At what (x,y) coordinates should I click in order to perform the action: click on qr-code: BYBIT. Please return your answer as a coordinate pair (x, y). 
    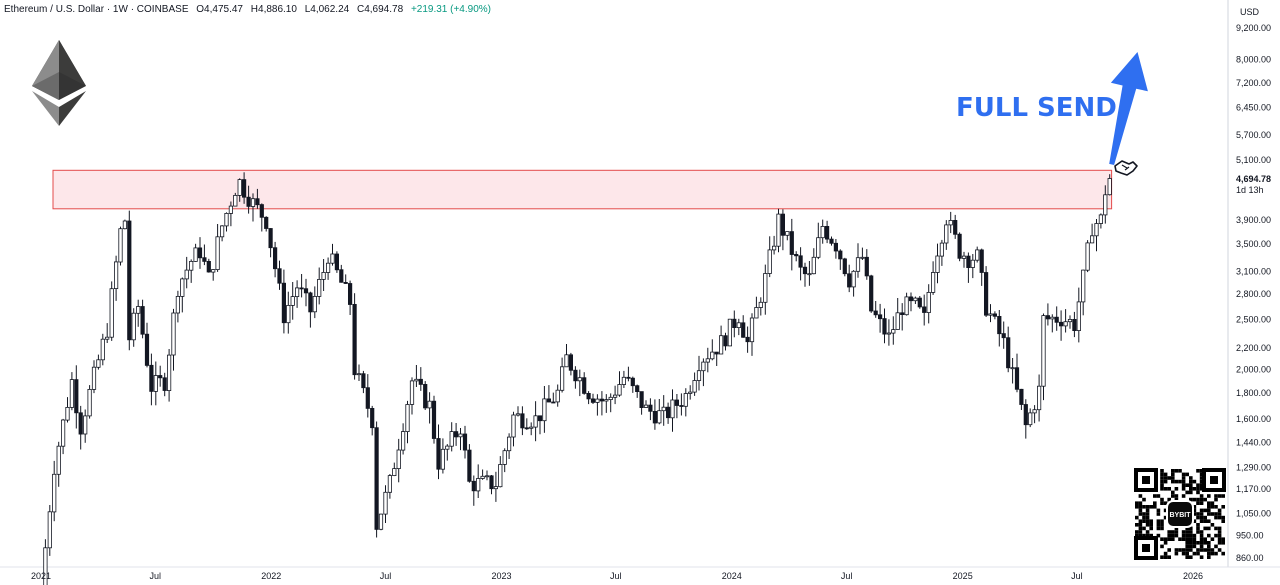
    Looking at the image, I should click on (1180, 514).